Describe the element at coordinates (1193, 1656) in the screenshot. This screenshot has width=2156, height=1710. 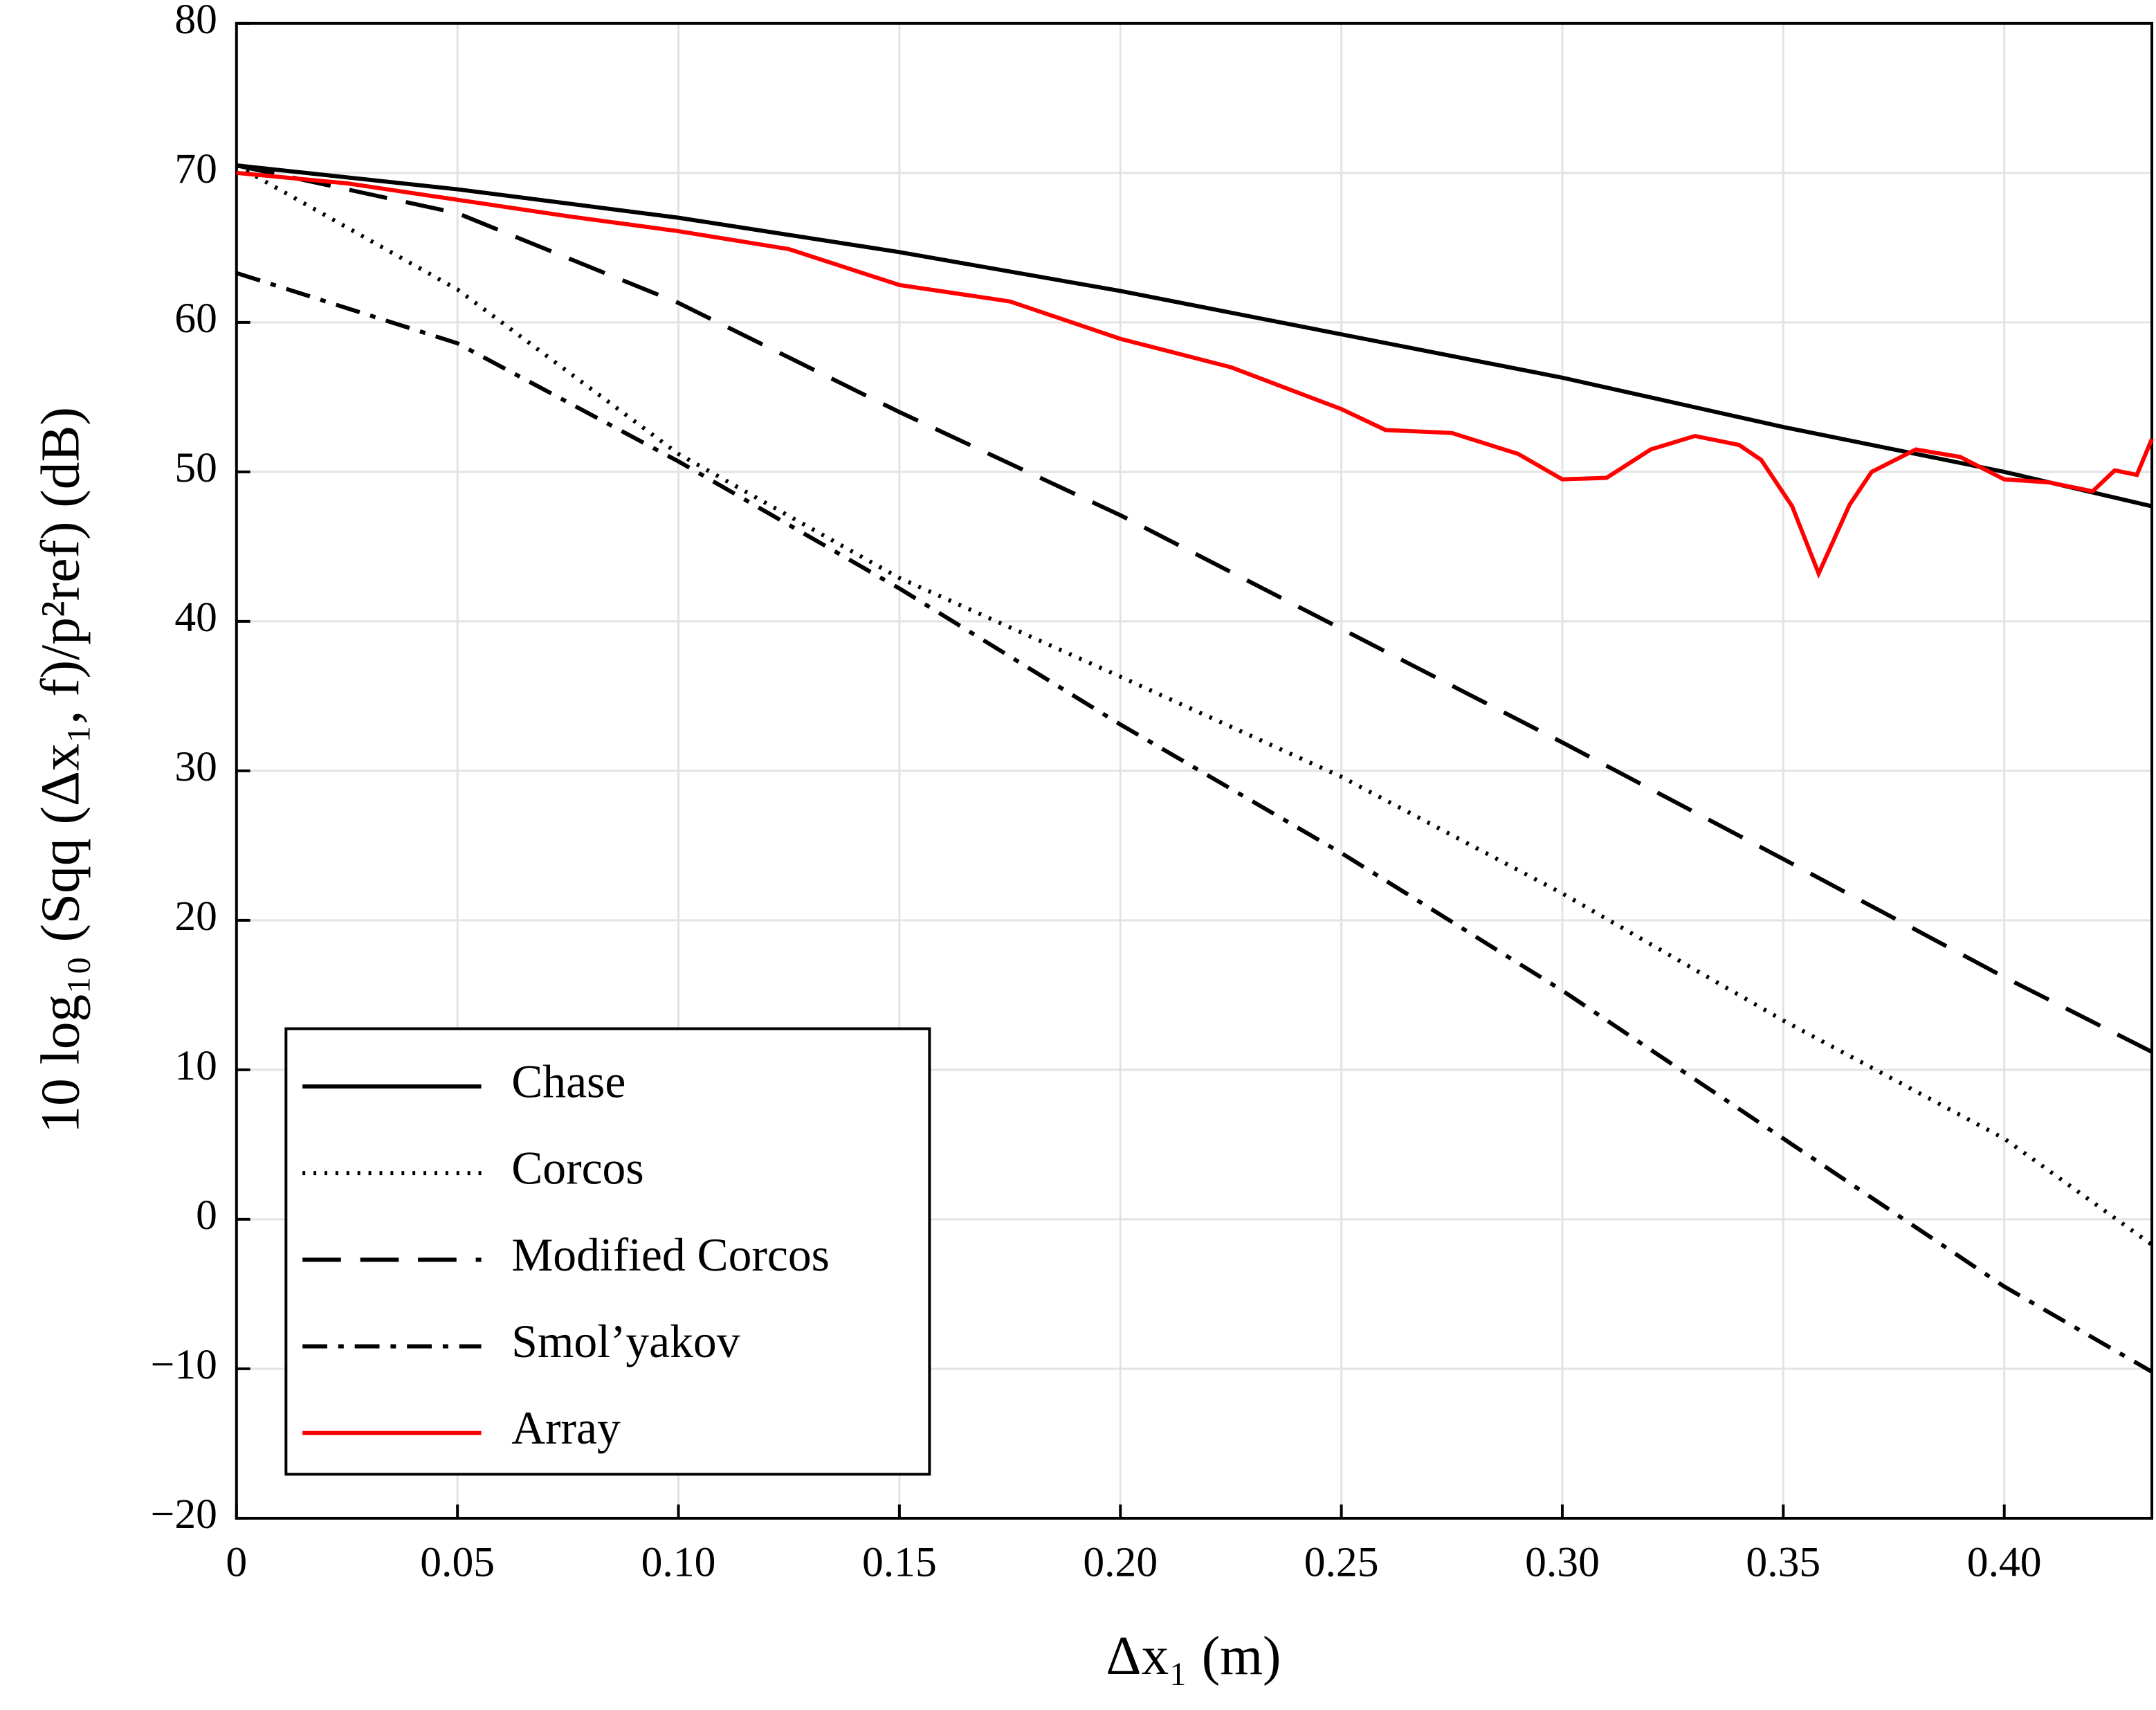
I see `x-axis-label: Δx₁ (m)` at that location.